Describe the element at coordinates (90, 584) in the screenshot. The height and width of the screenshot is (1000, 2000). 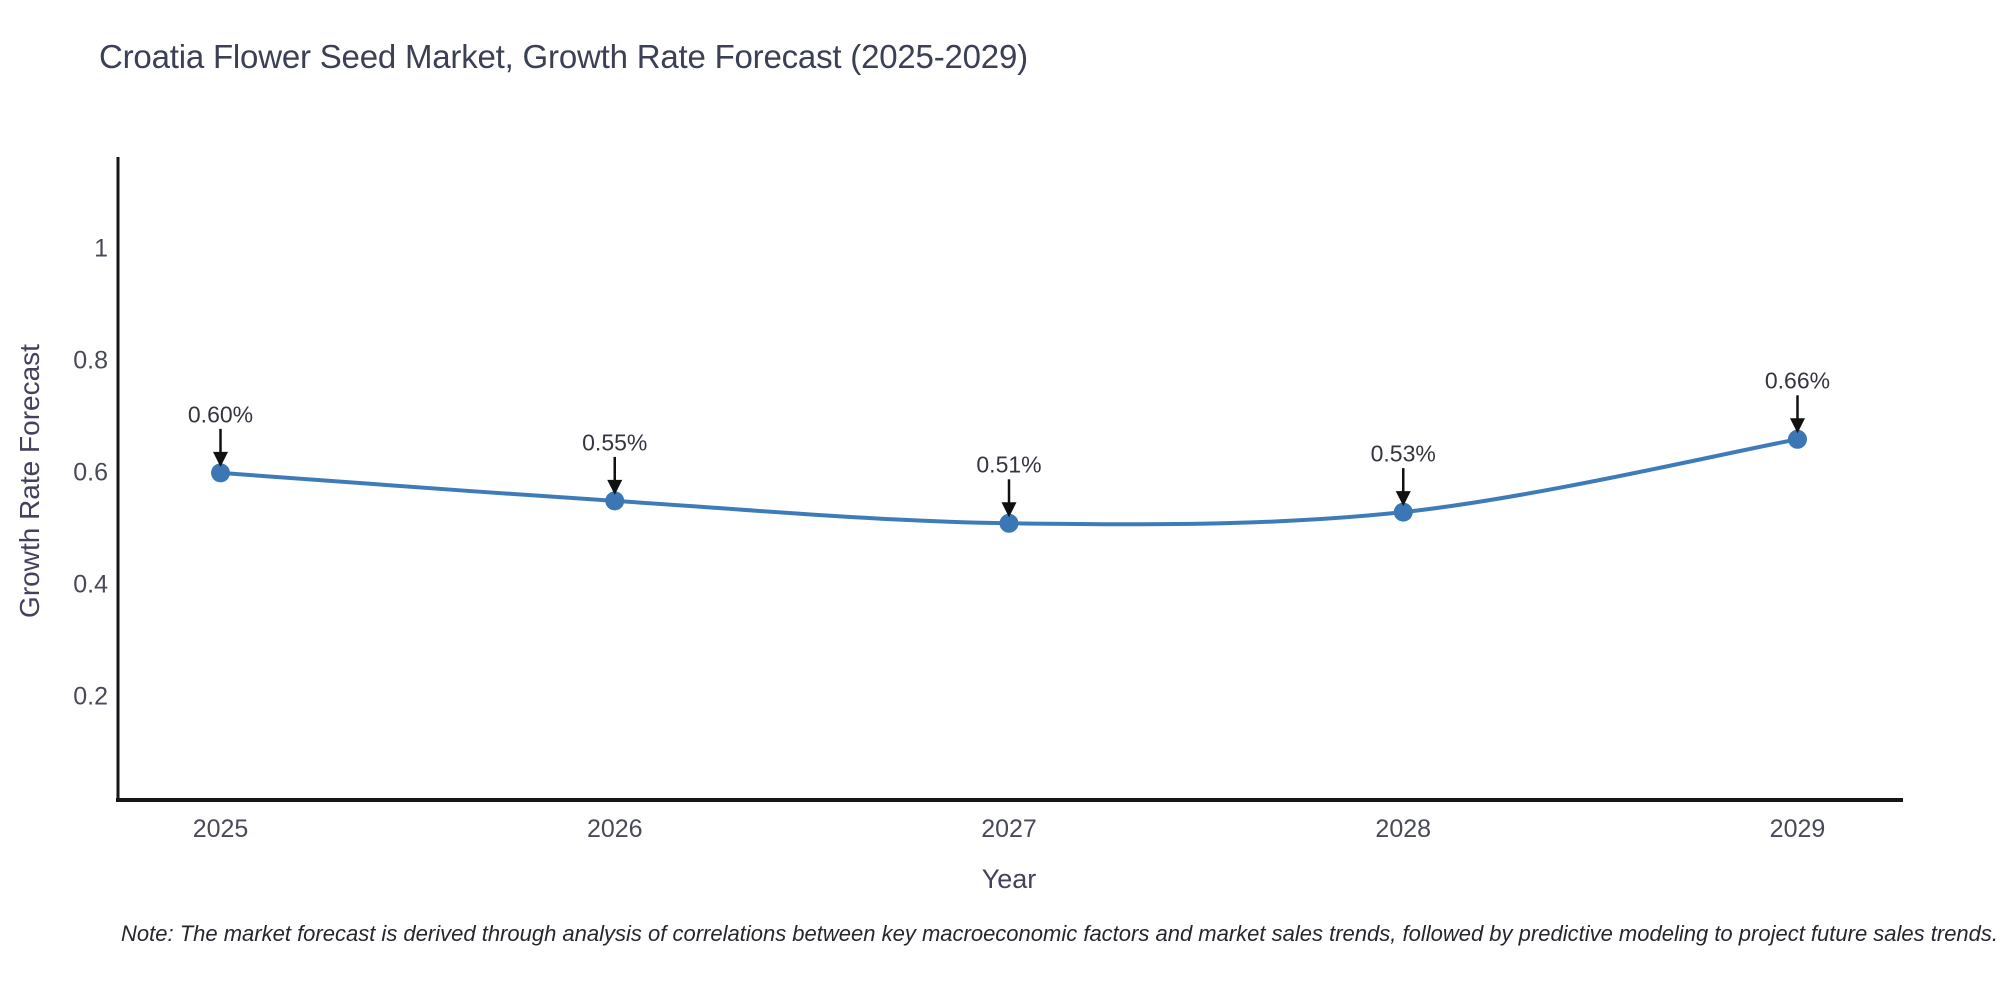
I see `y-tick-label: 0.4` at that location.